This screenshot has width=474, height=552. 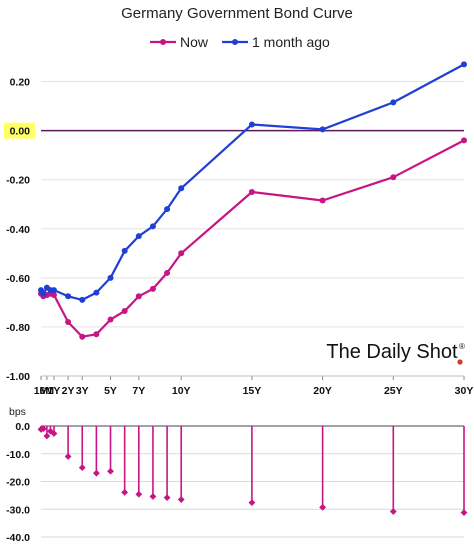 I want to click on x-tick-label: 20Y, so click(x=322, y=391).